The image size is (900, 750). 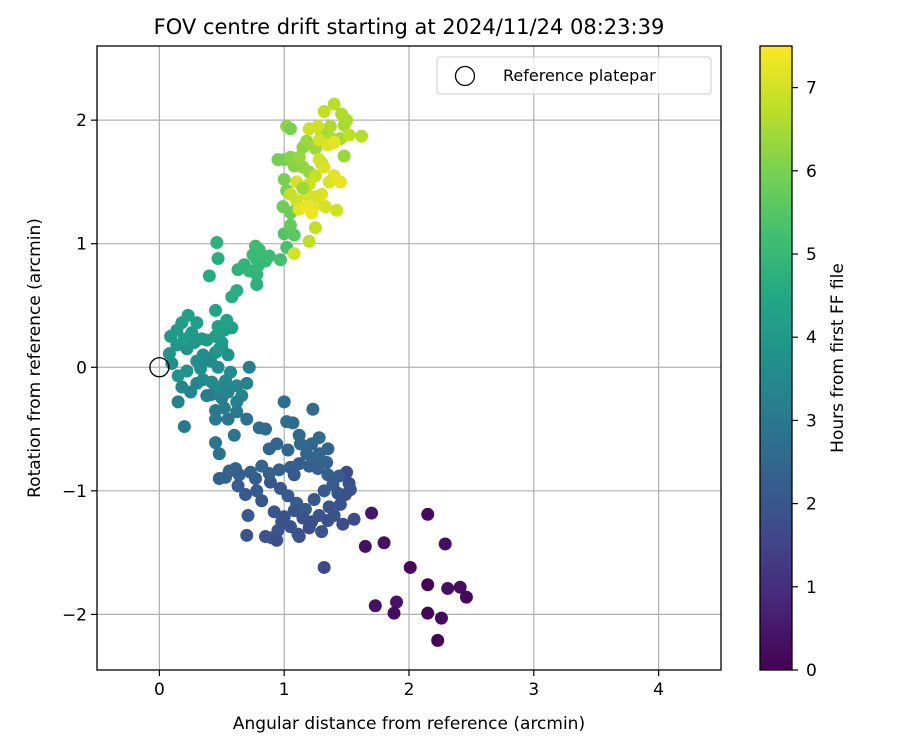 What do you see at coordinates (81, 245) in the screenshot?
I see `y-tick-label: 1` at bounding box center [81, 245].